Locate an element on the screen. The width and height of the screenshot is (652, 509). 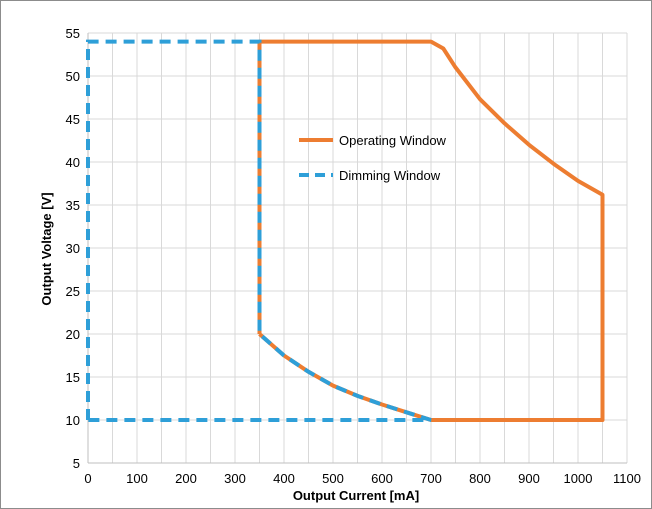
y-tick-label: 20 is located at coordinates (73, 334).